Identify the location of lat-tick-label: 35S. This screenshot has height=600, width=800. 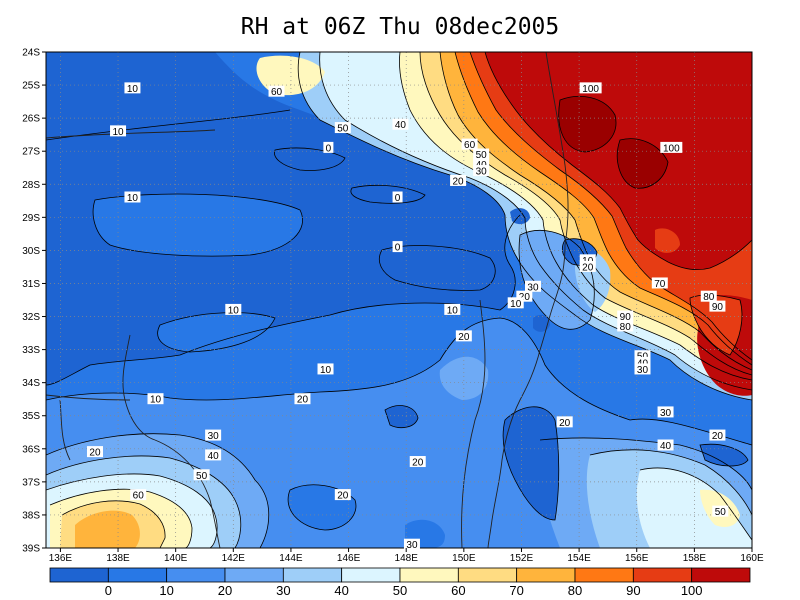
(31, 416).